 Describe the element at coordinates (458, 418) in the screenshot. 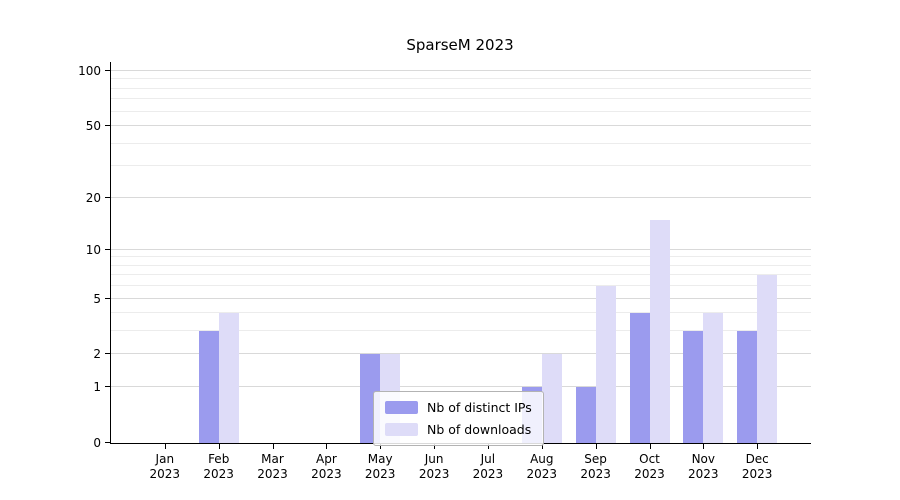

I see `legend-box: Nb of distinct IPs Nb of downloads` at that location.